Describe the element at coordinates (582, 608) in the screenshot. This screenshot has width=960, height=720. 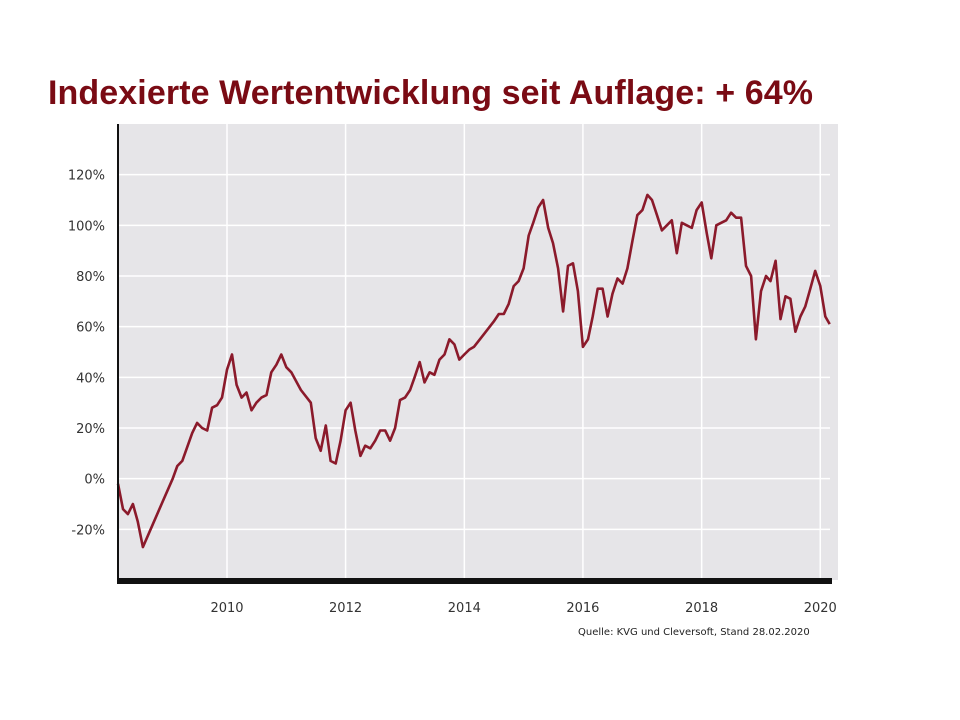
I see `x-tick-label: 2016` at that location.